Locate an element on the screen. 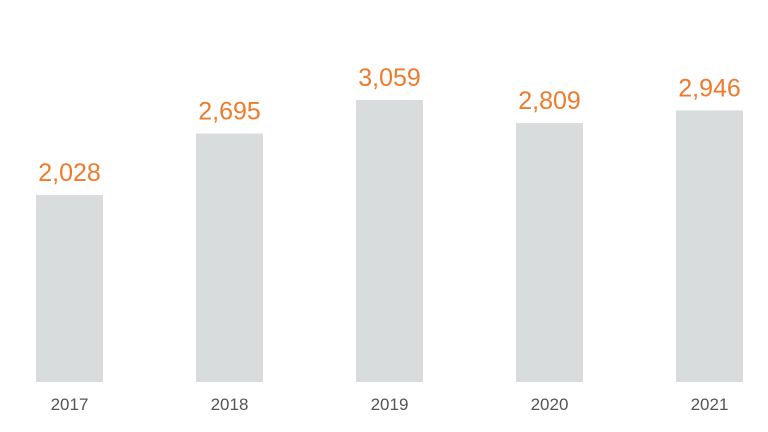 This screenshot has height=432, width=768. x-tick-label-2018: 2018 is located at coordinates (230, 404).